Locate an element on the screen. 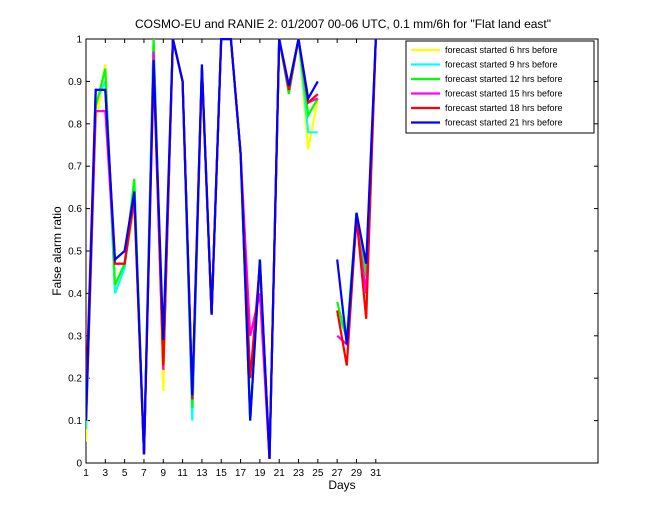 The height and width of the screenshot is (520, 660). x-axis-title: Days is located at coordinates (341, 485).